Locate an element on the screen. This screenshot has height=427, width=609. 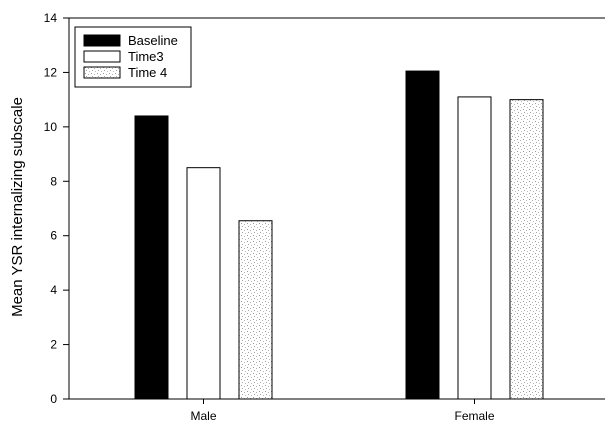
legend-swatch-time3 is located at coordinates (102, 56).